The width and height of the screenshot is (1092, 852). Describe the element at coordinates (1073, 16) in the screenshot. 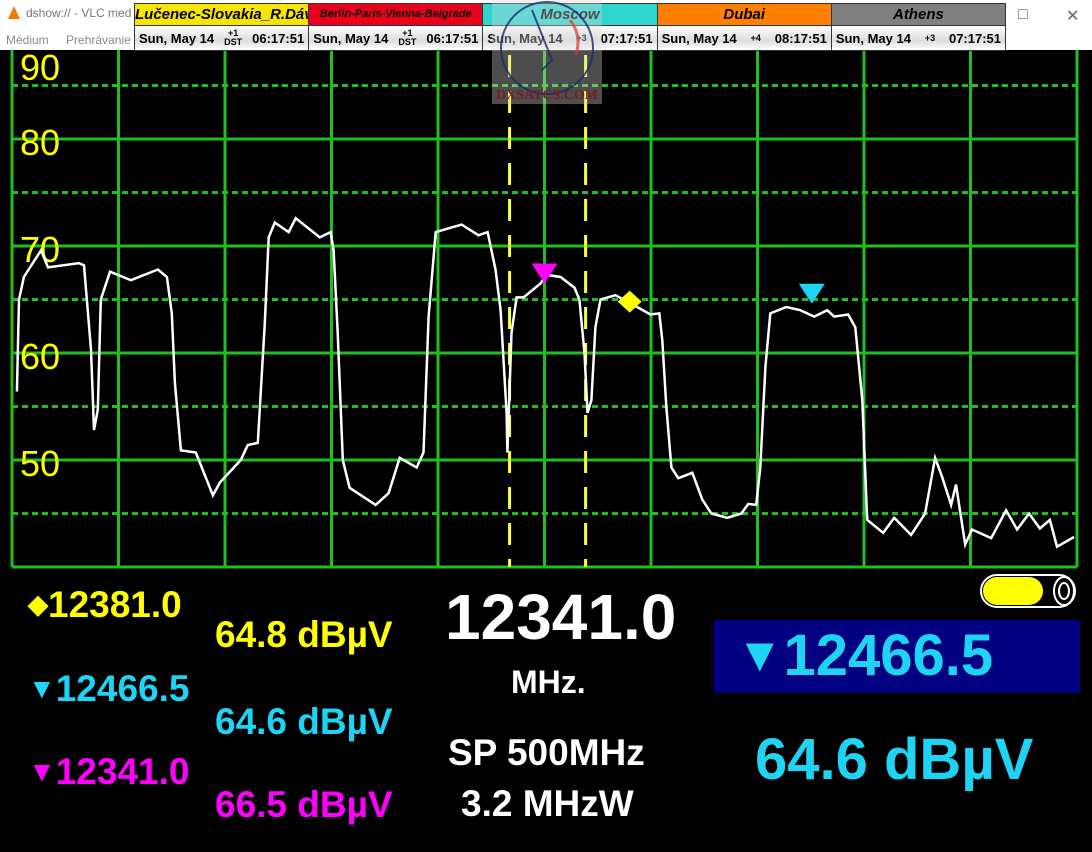

I see `close-icon: ✕` at that location.